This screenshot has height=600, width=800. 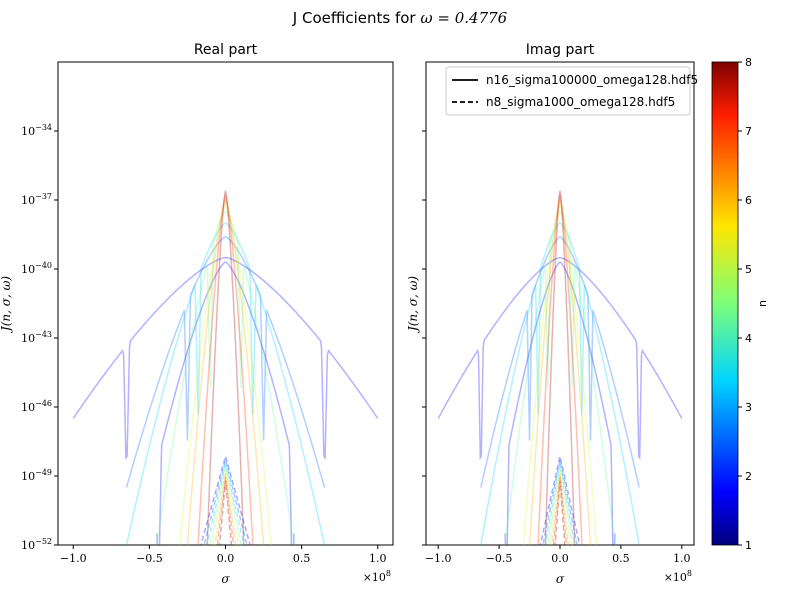 What do you see at coordinates (226, 50) in the screenshot?
I see `panel-title: Real part` at bounding box center [226, 50].